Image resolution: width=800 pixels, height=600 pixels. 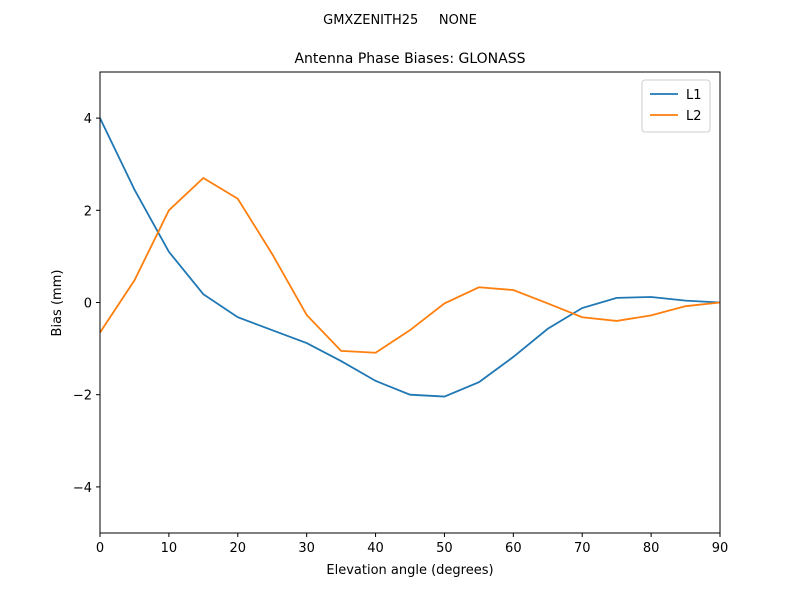 What do you see at coordinates (409, 570) in the screenshot?
I see `x-axis-label: Elevation angle (degrees)` at bounding box center [409, 570].